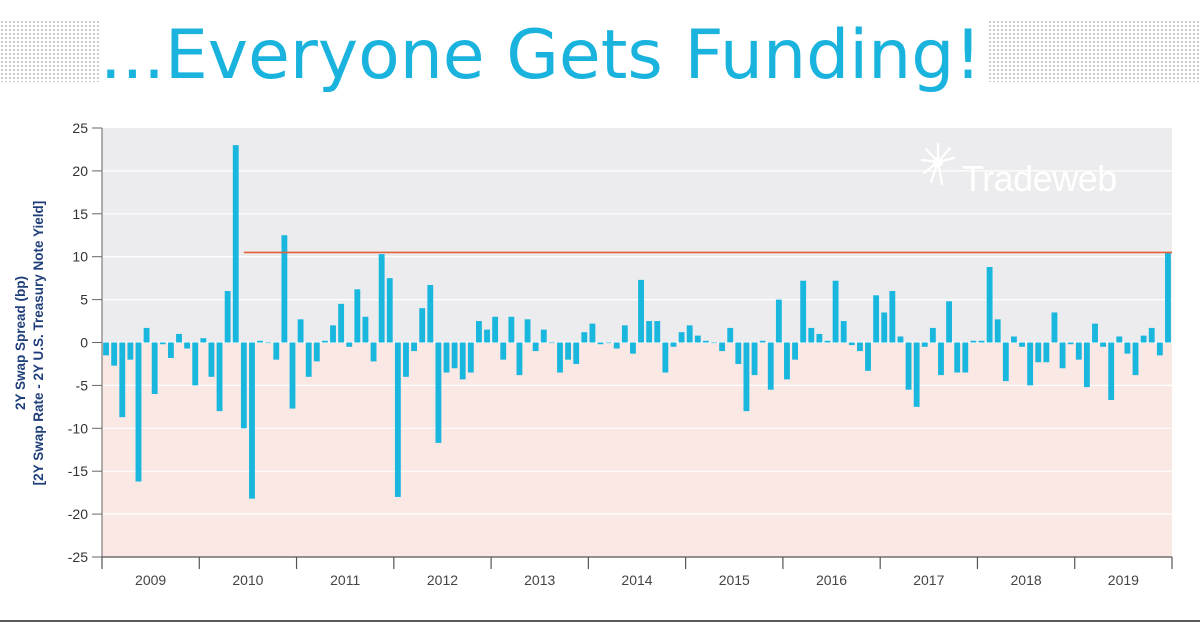  What do you see at coordinates (80, 128) in the screenshot?
I see `y-tick-label: 25` at bounding box center [80, 128].